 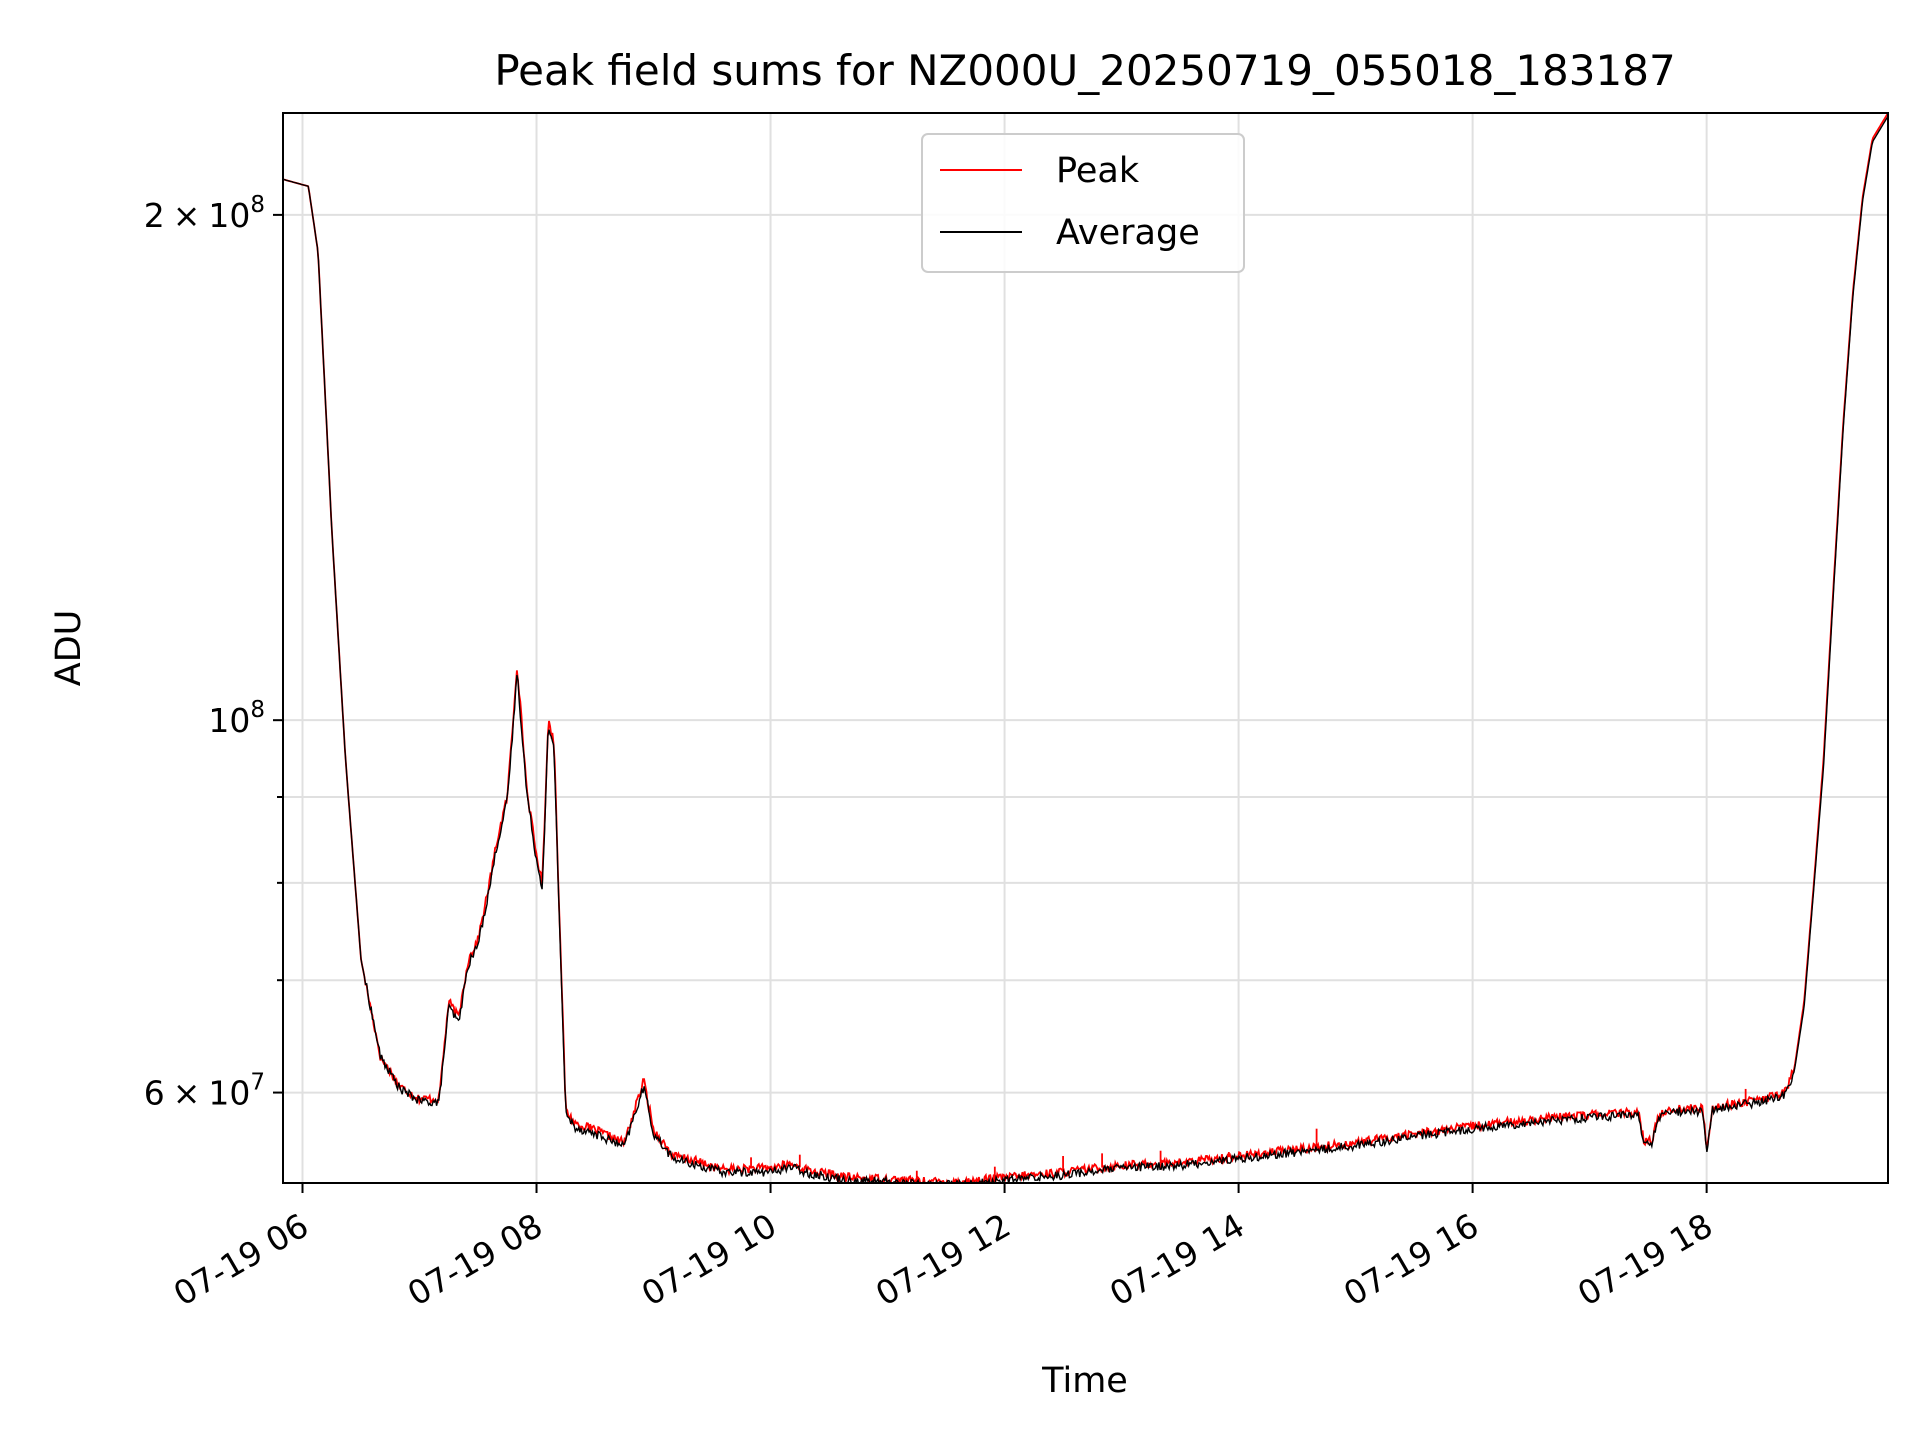 I want to click on legend-box, so click(x=1083, y=203).